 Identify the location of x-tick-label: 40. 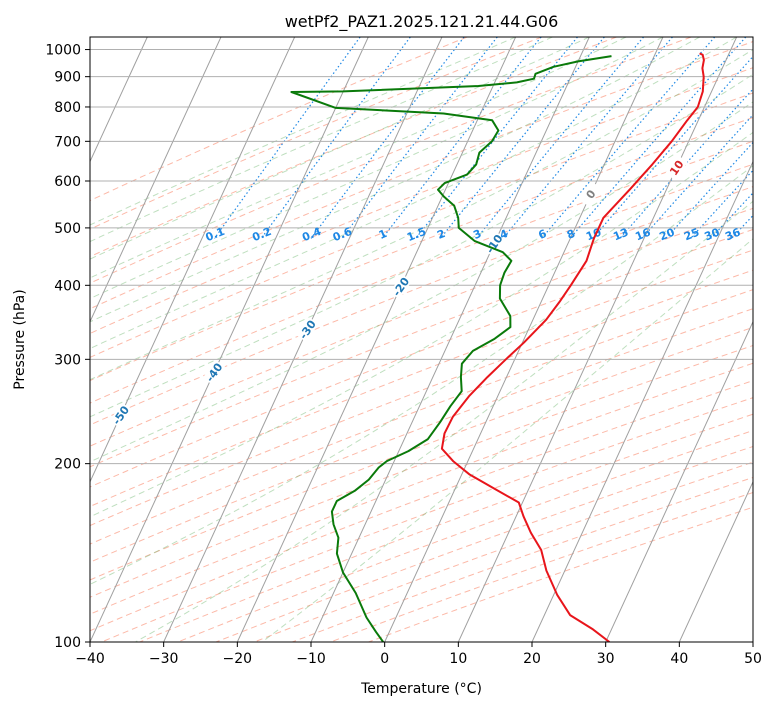
(679, 659).